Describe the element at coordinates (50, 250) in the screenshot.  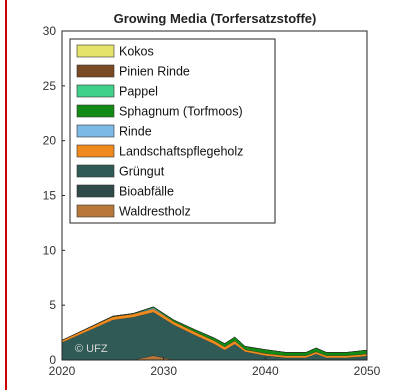
I see `y-tick-label: 10` at that location.